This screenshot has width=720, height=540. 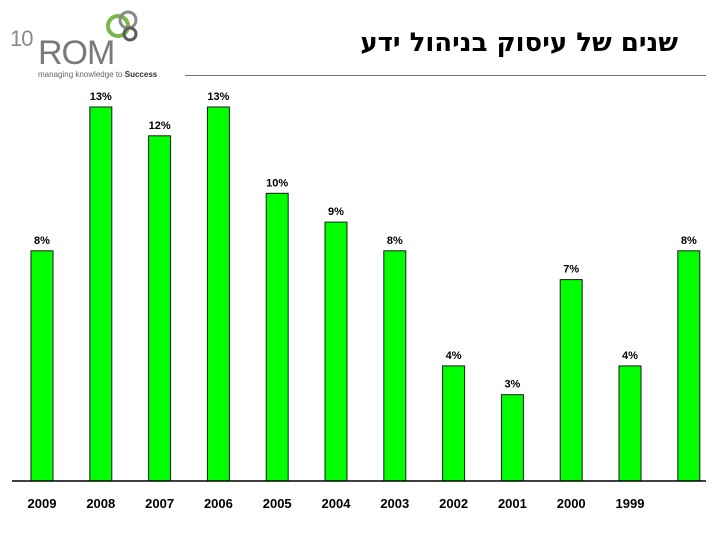 I want to click on bar-2005, so click(x=277, y=337).